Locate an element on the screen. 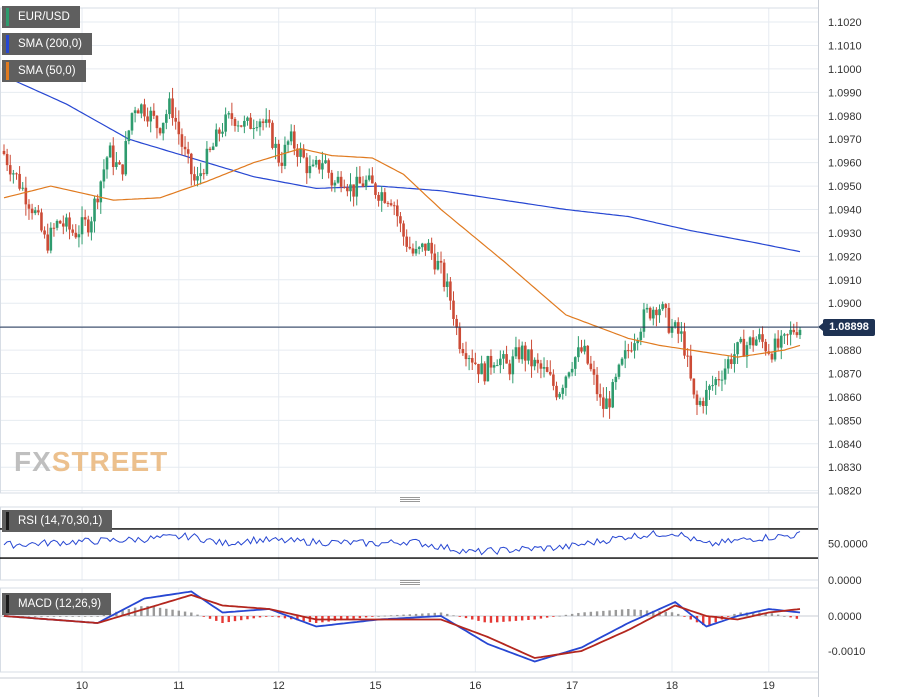 This screenshot has width=898, height=697. macd-tag: MACD (12,26,9) is located at coordinates (57, 604).